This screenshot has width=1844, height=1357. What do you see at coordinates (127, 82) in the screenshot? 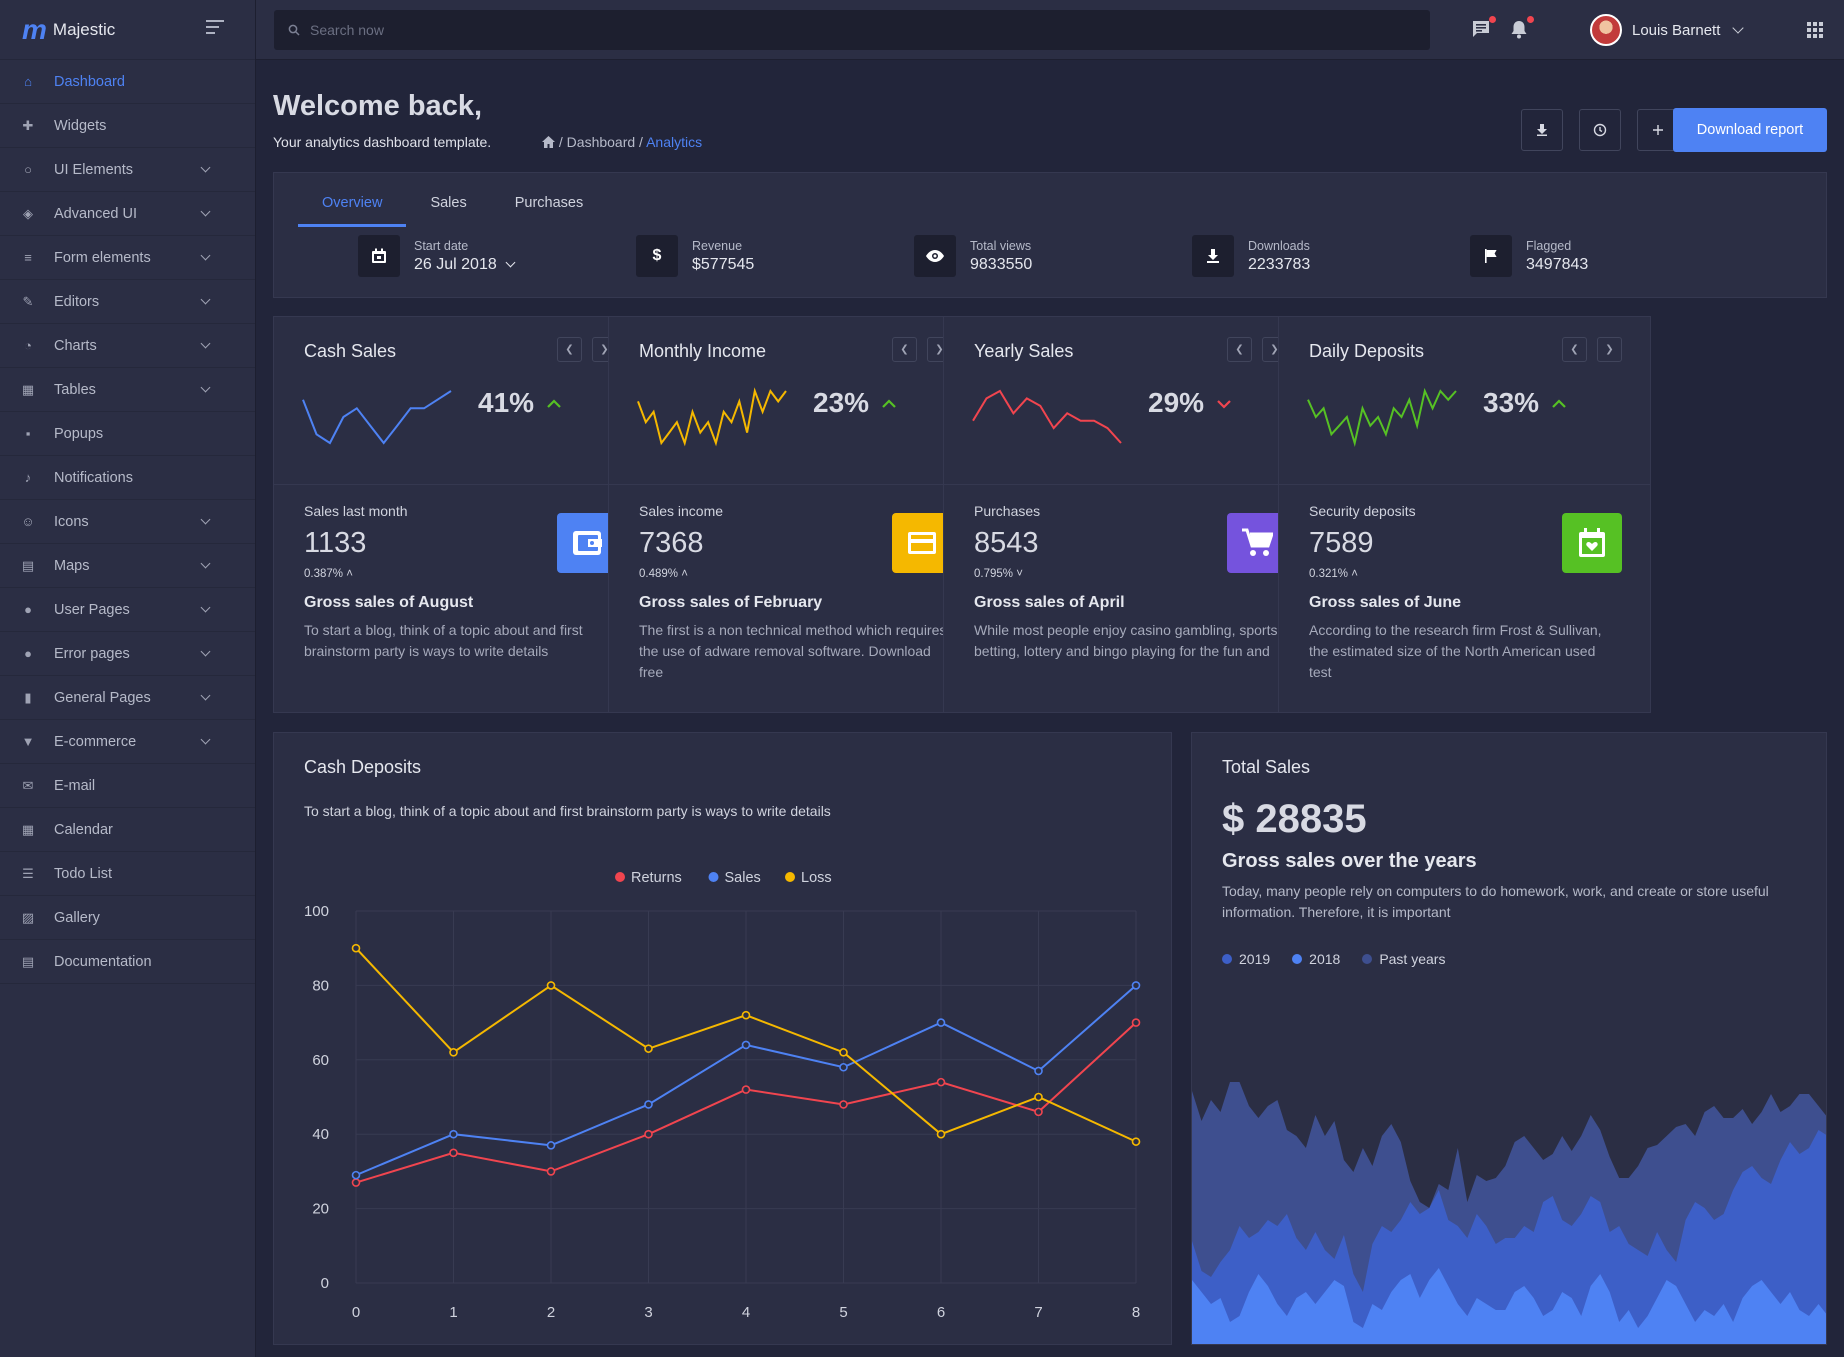
I see `sidebar-item-dashboard: ⌂ Dashboard` at bounding box center [127, 82].